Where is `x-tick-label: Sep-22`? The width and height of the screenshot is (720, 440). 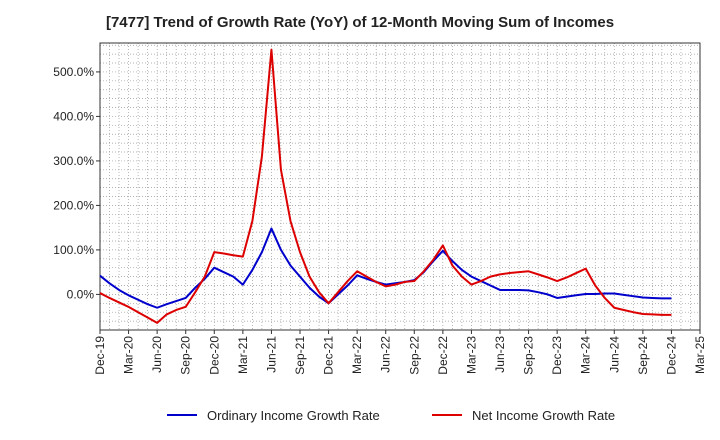
x-tick-label: Sep-22 is located at coordinates (414, 355).